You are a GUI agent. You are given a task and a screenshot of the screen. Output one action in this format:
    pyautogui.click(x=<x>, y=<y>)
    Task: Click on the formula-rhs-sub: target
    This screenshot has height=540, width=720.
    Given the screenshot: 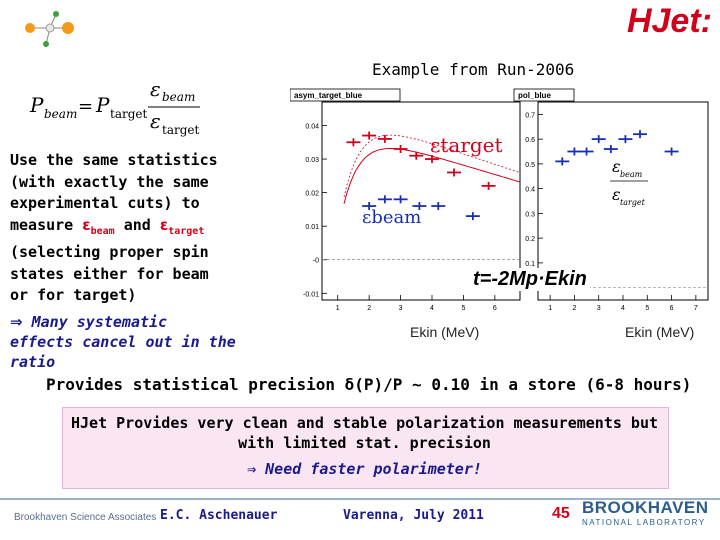 What is the action you would take?
    pyautogui.click(x=128, y=114)
    